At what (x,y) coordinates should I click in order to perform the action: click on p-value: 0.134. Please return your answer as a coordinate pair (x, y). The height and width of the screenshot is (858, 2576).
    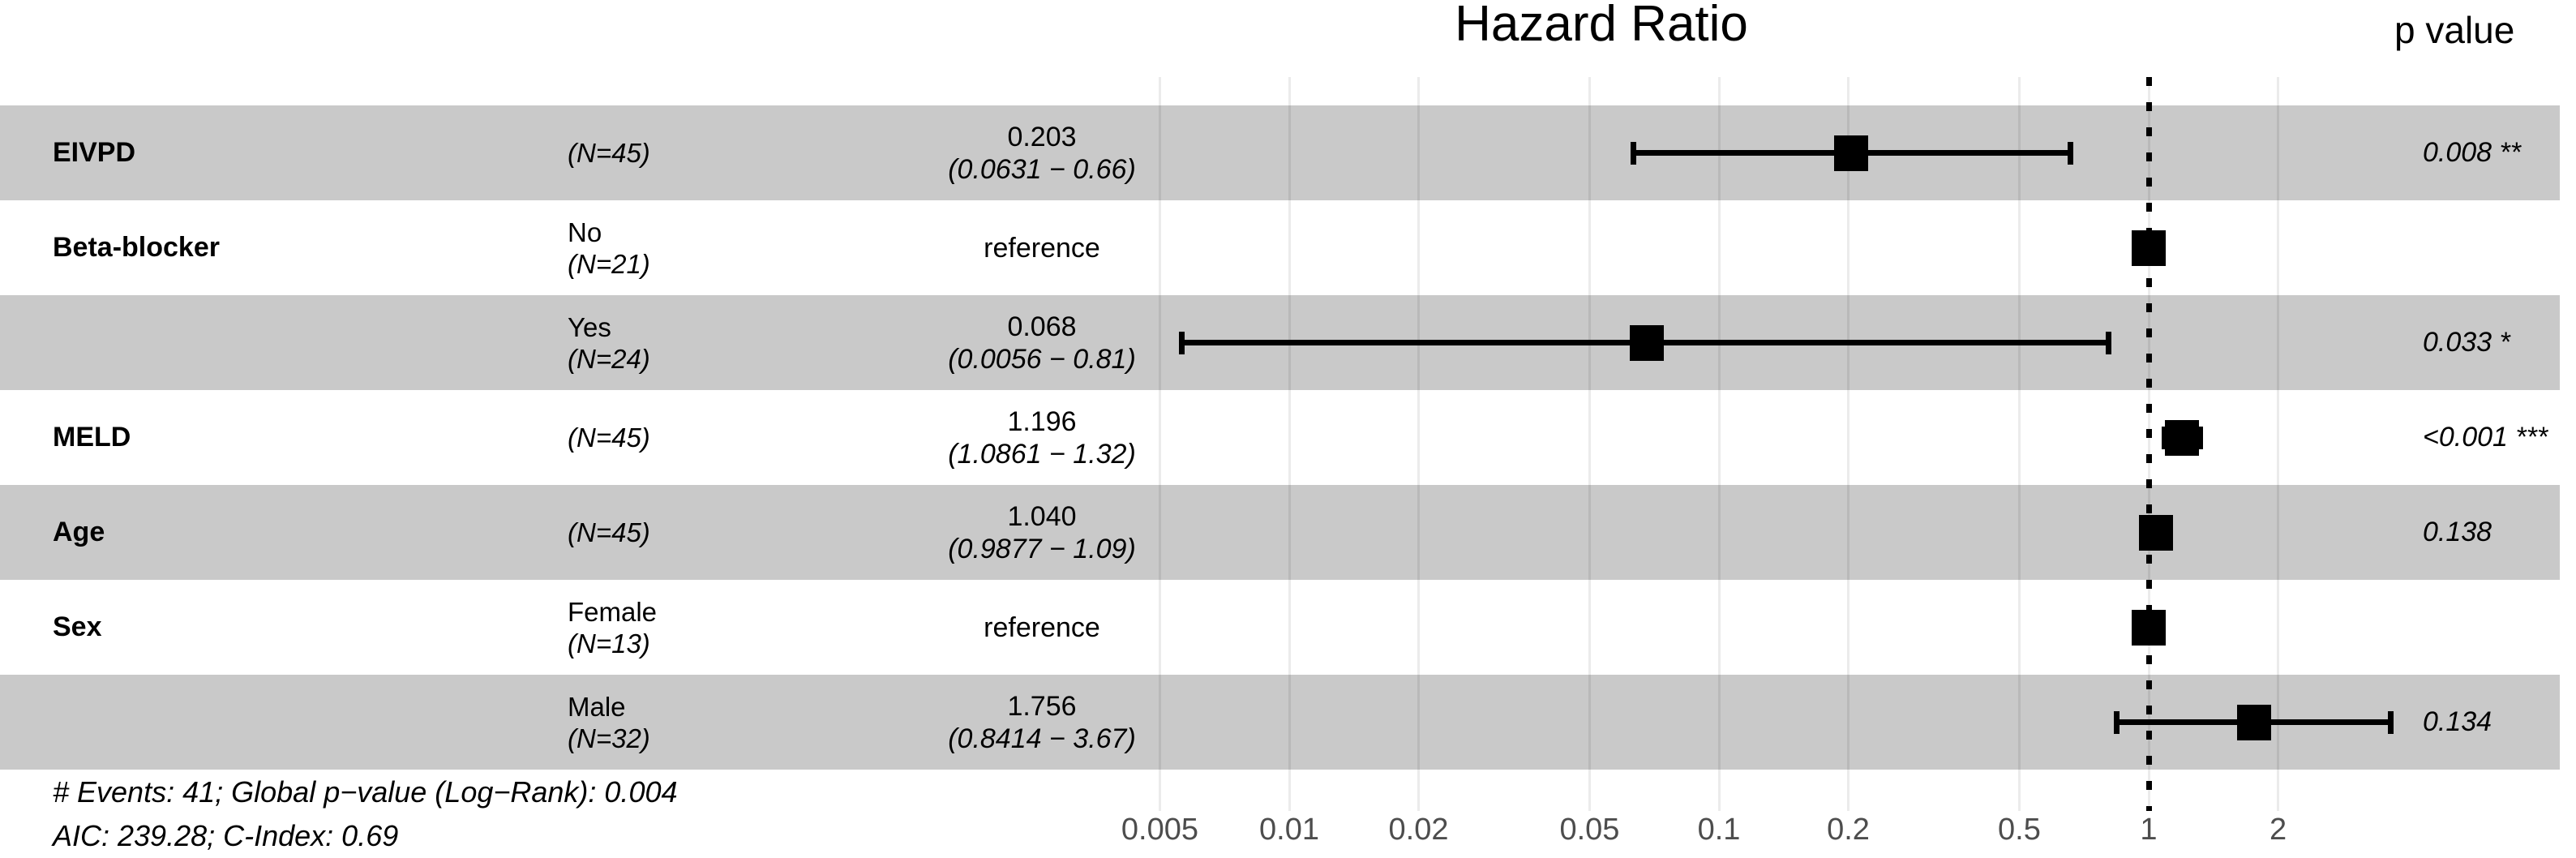
    Looking at the image, I should click on (2457, 721).